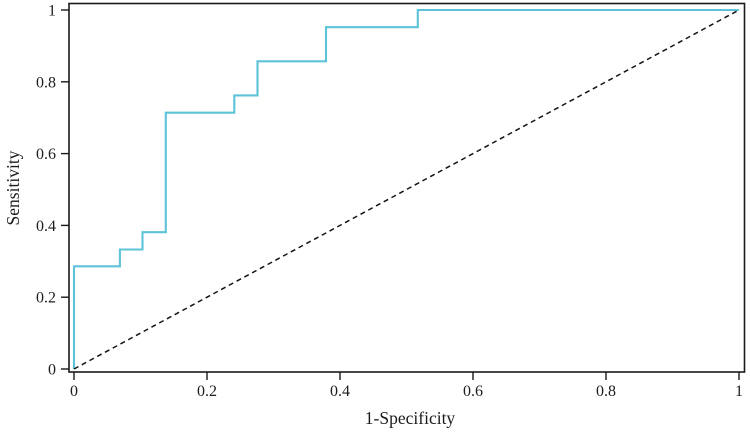 Image resolution: width=750 pixels, height=435 pixels. I want to click on x-tick-label: 0.6, so click(473, 391).